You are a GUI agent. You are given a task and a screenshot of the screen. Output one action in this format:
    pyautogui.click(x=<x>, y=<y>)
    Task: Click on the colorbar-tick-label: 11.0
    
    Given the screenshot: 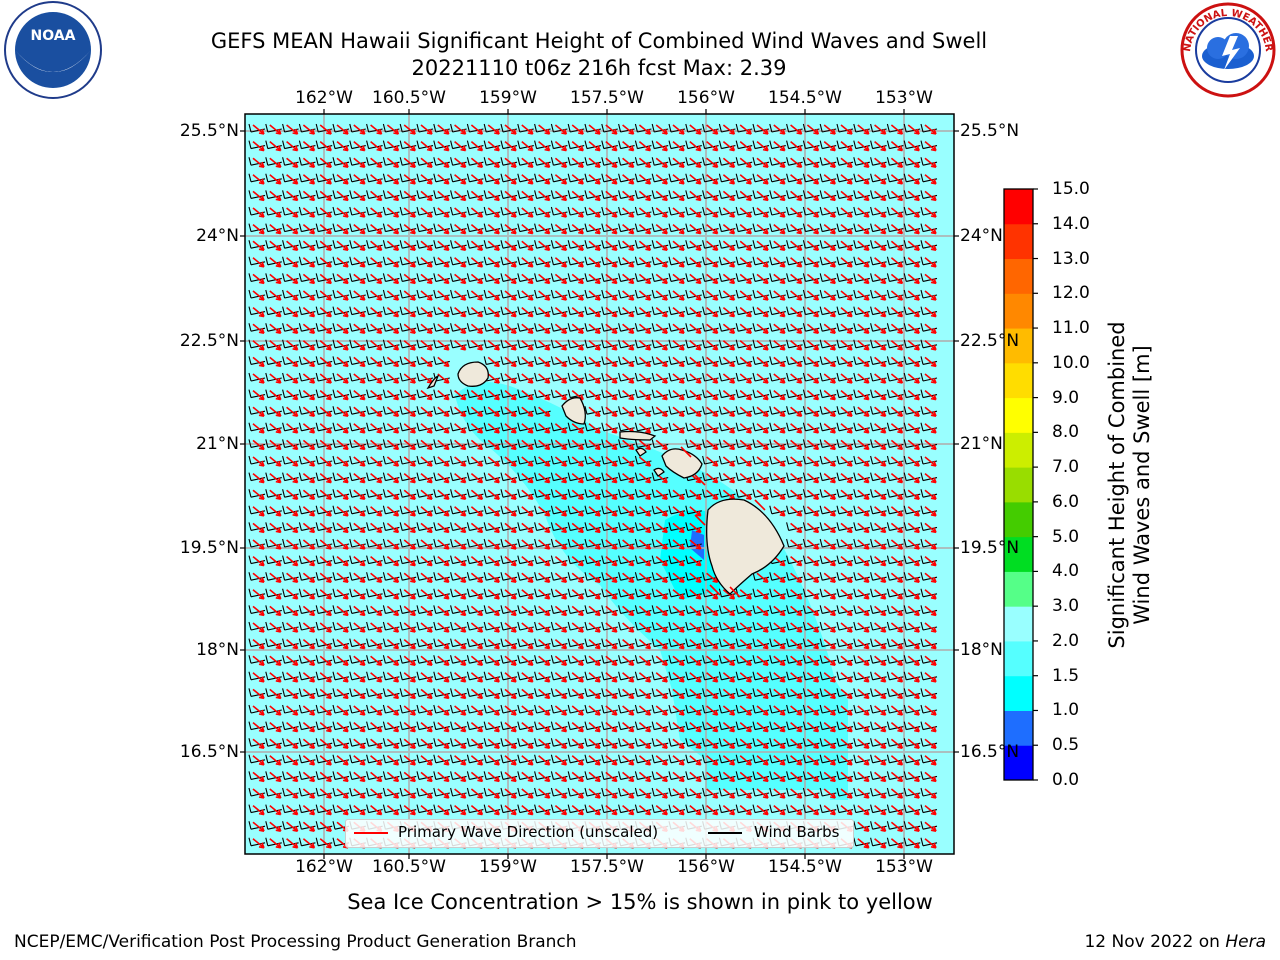 What is the action you would take?
    pyautogui.click(x=1071, y=328)
    